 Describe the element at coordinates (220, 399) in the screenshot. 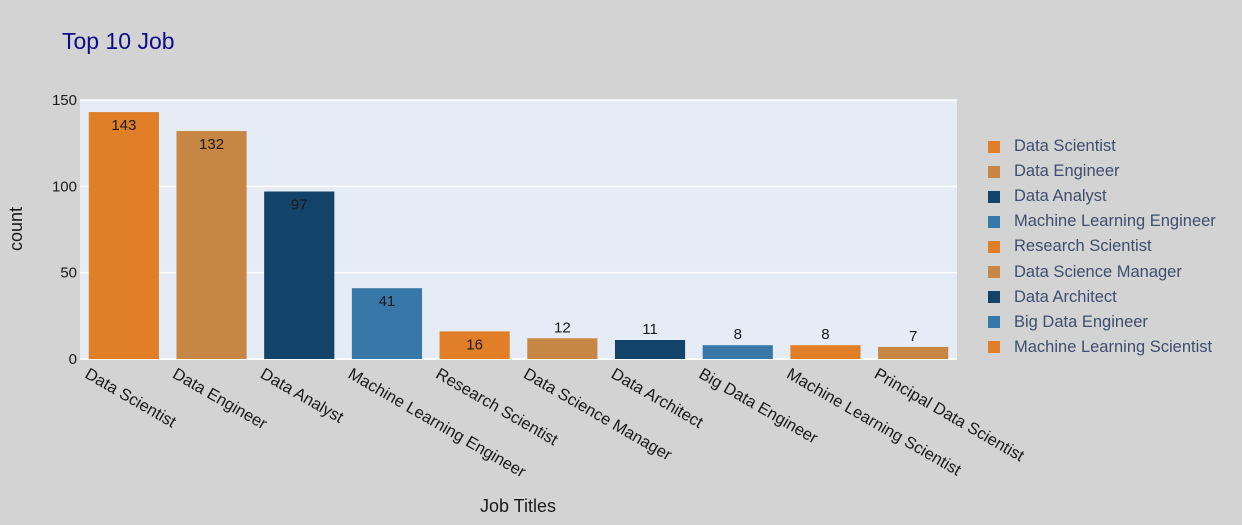

I see `x-tick-label: Data Engineer` at that location.